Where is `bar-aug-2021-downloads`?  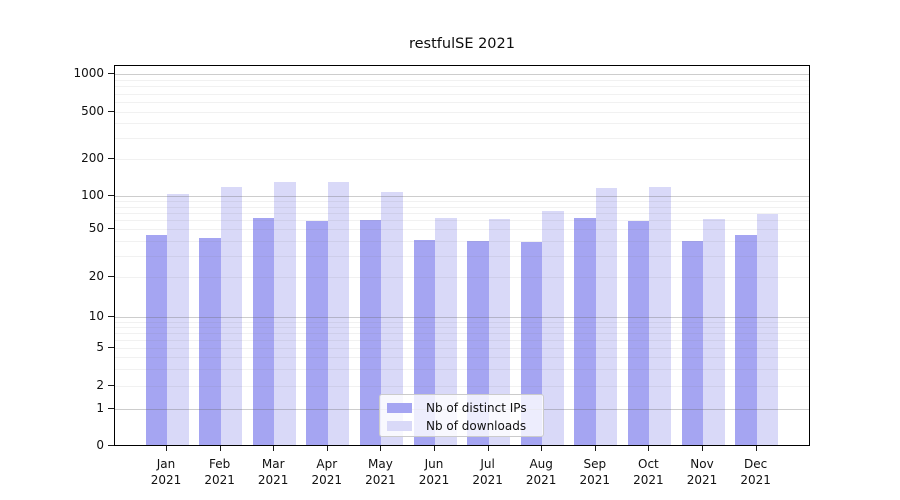 bar-aug-2021-downloads is located at coordinates (553, 327).